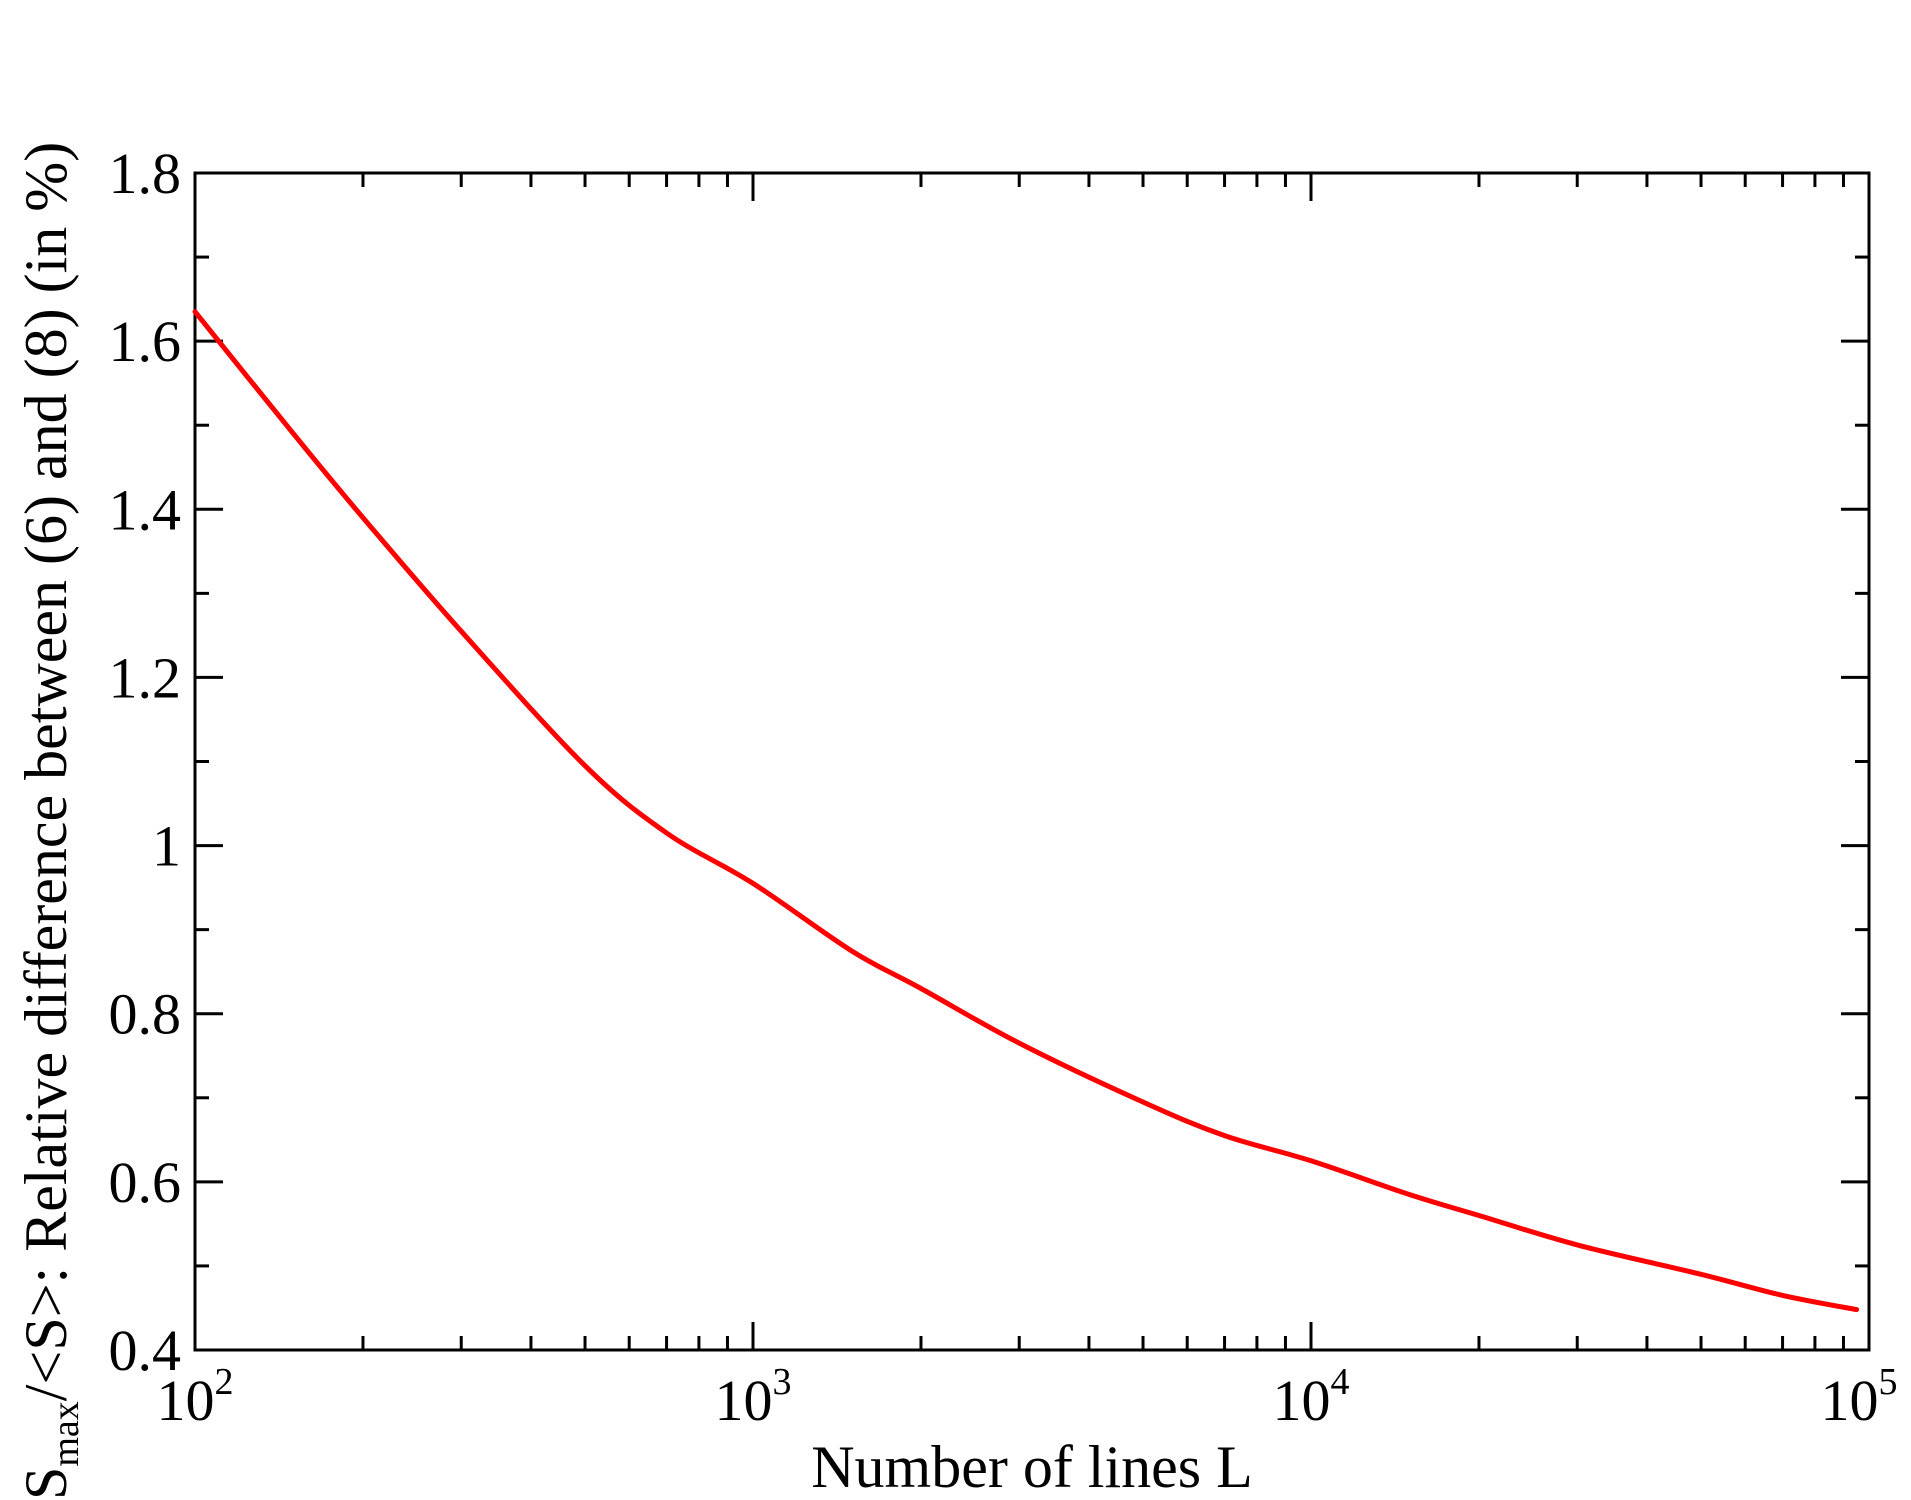  What do you see at coordinates (145, 509) in the screenshot?
I see `y-tick-label: 1.4` at bounding box center [145, 509].